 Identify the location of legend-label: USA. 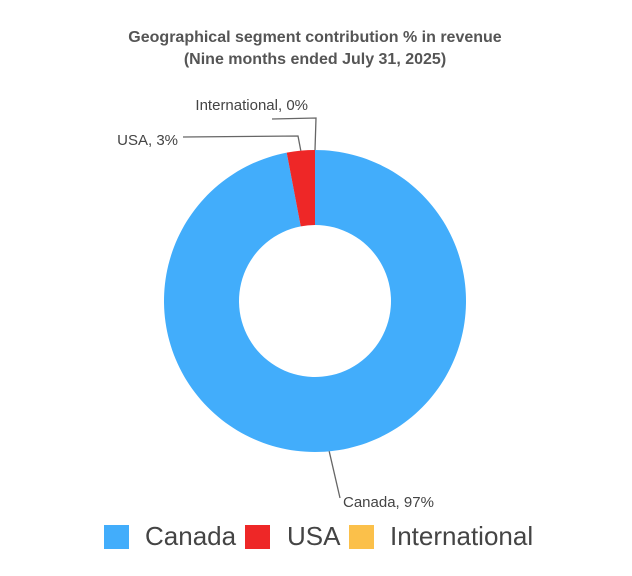
(314, 536).